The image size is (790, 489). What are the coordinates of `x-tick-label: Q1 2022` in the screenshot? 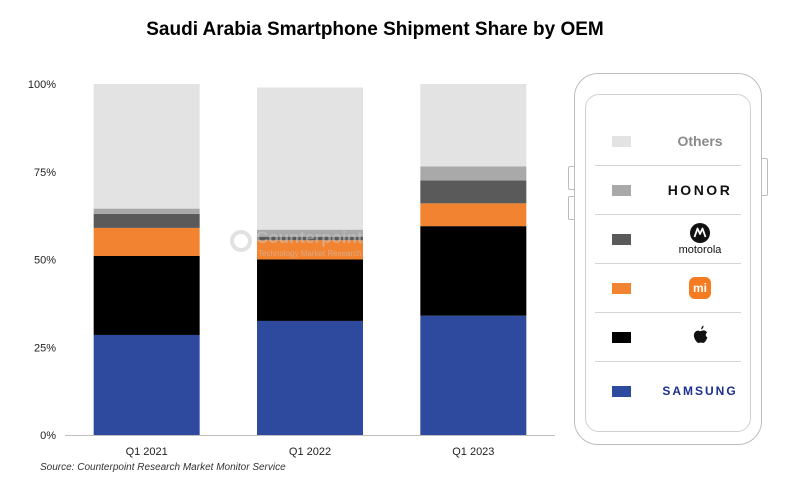 It's located at (310, 452).